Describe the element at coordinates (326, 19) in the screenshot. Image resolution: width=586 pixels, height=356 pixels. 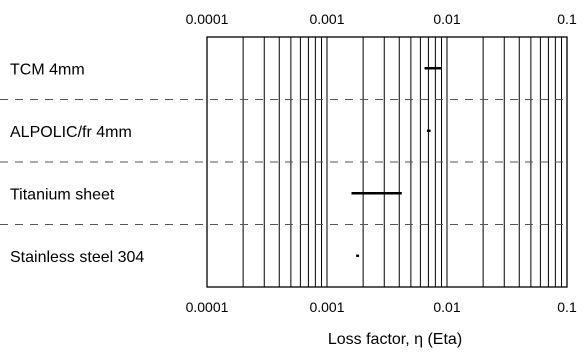
I see `top-tick-label: 0.001` at that location.